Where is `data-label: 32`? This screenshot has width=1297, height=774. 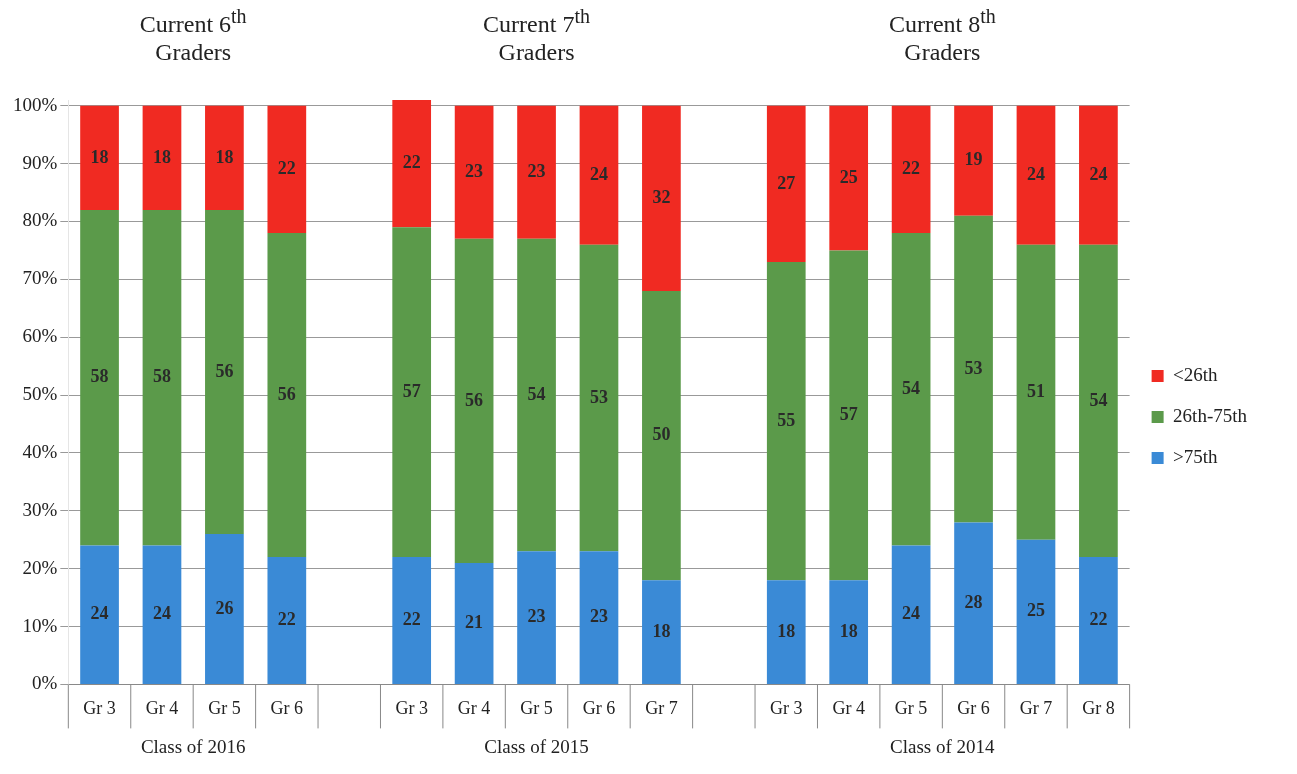
data-label: 32 is located at coordinates (661, 197).